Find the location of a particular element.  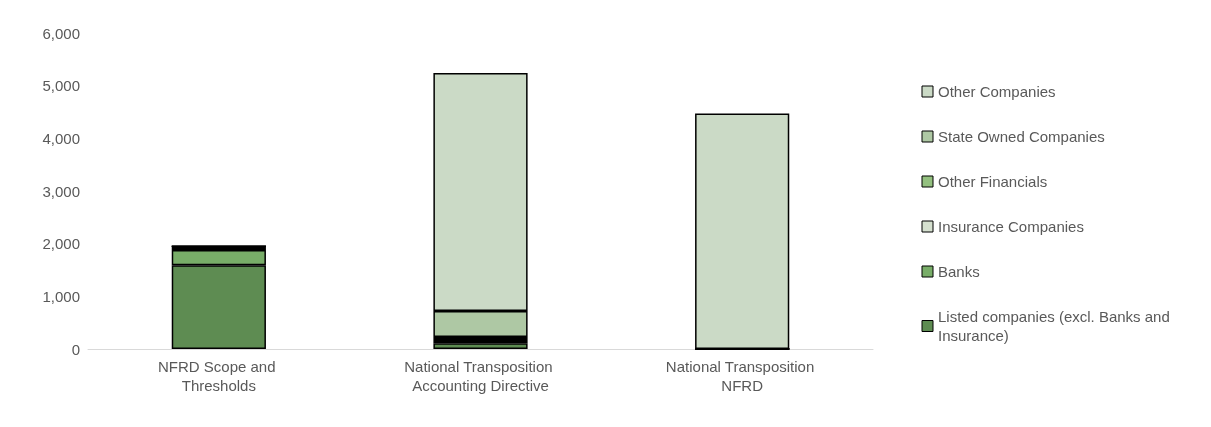

y-tick-label: 6,000 is located at coordinates (61, 33).